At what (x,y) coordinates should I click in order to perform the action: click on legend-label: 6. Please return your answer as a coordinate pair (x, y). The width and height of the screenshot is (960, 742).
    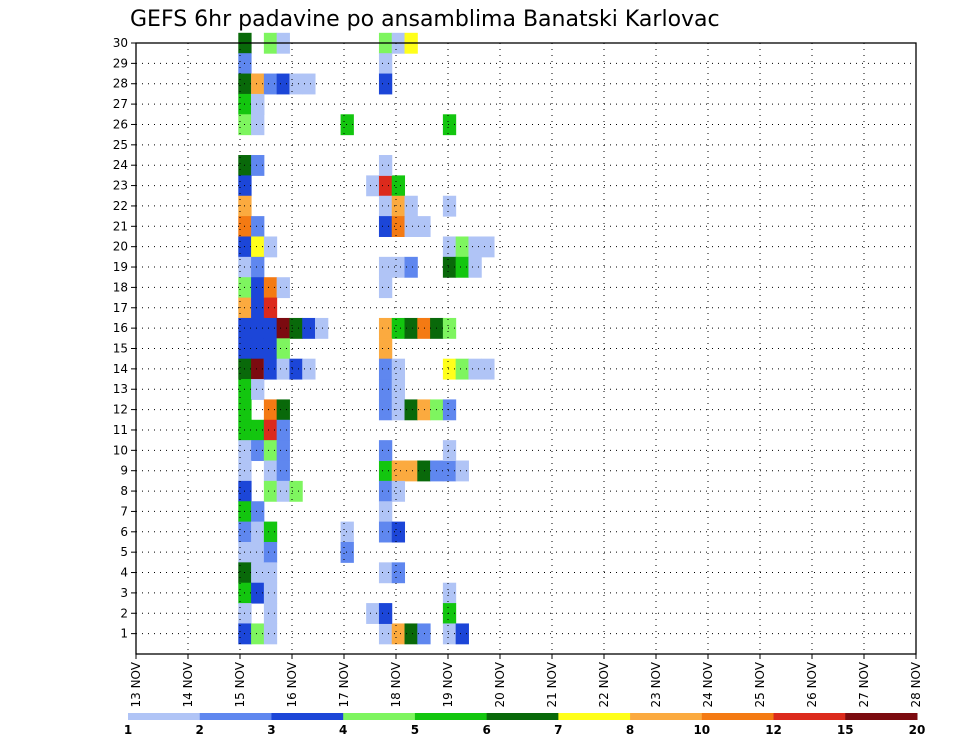
    Looking at the image, I should click on (486, 730).